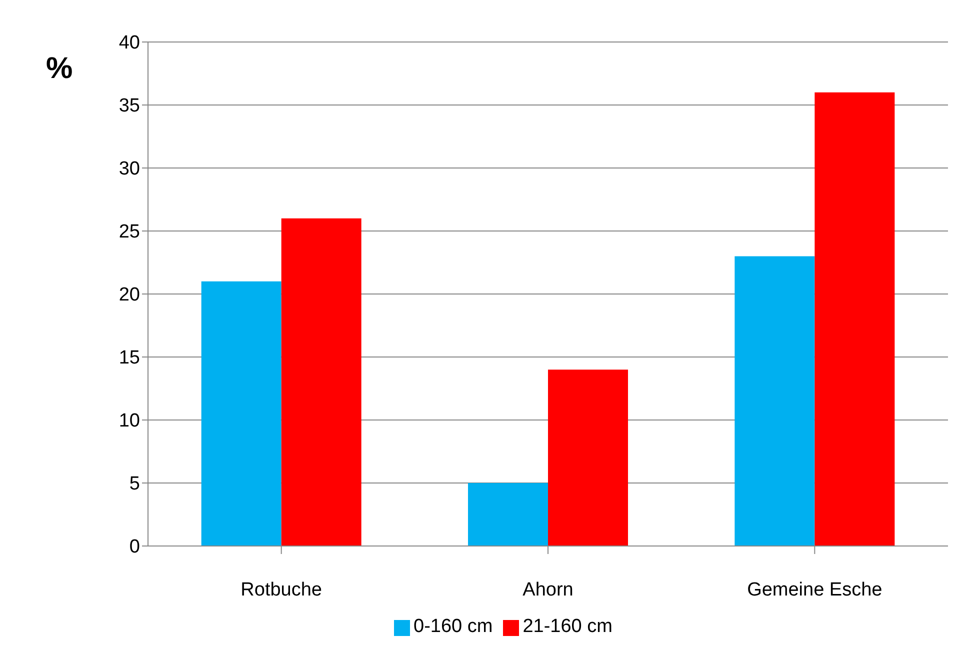 This screenshot has width=955, height=655. What do you see at coordinates (129, 421) in the screenshot?
I see `y-tick-label: 10` at bounding box center [129, 421].